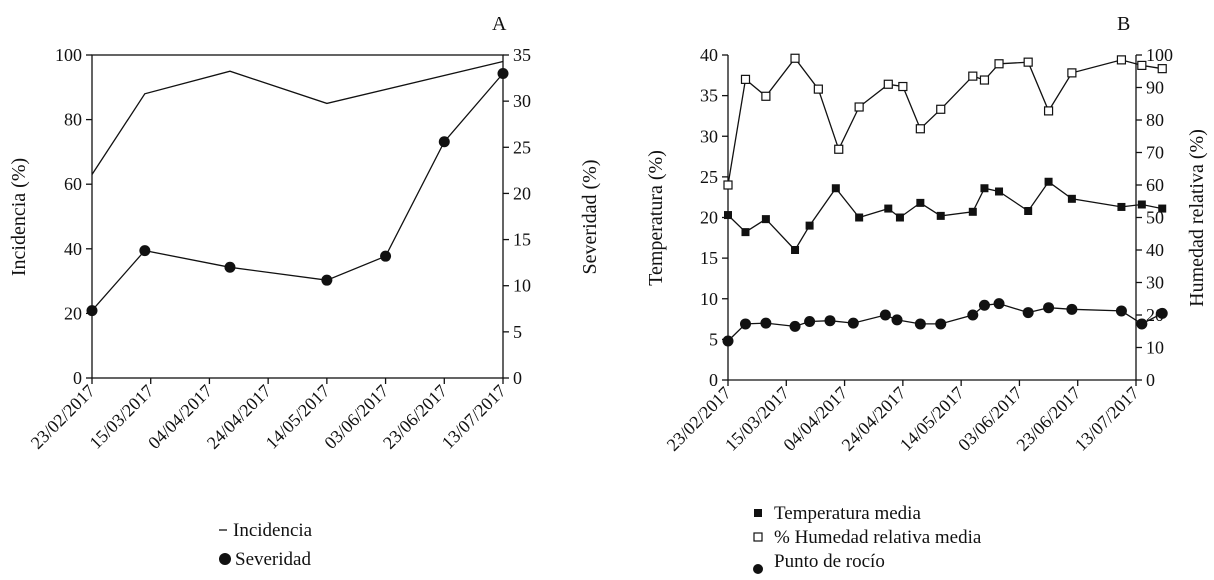 The image size is (1214, 580). Describe the element at coordinates (73, 184) in the screenshot. I see `left-y-tick-label: 60` at that location.